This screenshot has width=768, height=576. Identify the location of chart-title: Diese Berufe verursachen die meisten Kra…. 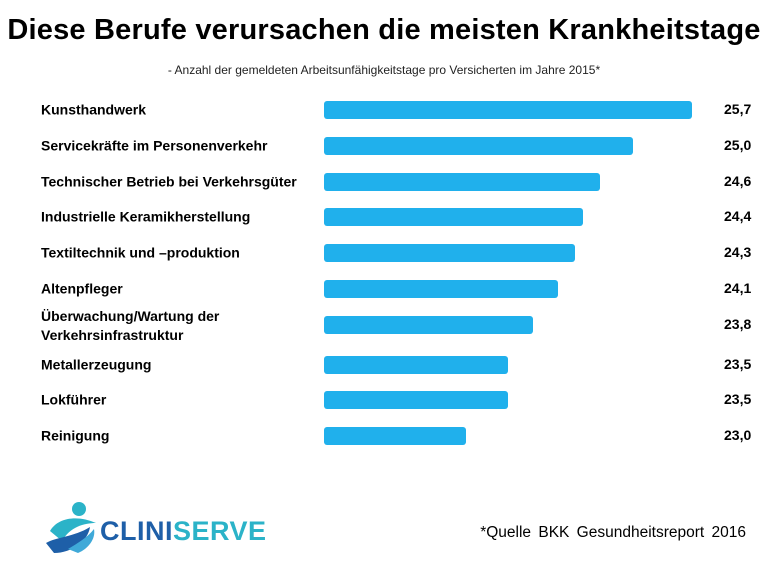
(384, 30).